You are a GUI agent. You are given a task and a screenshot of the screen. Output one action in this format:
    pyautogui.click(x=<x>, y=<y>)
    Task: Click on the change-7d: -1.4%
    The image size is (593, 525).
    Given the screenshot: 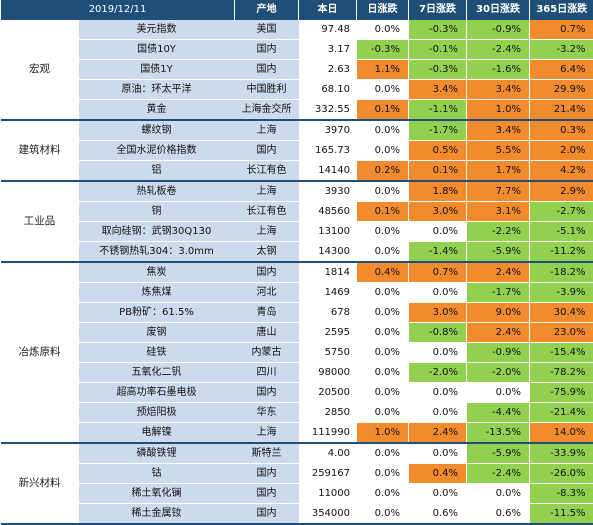 What is the action you would take?
    pyautogui.click(x=438, y=252)
    